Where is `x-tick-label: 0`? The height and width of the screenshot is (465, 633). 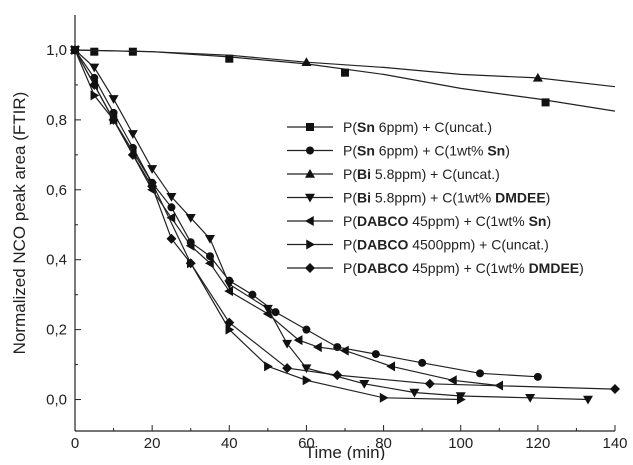
x-tick-label: 0 is located at coordinates (75, 443).